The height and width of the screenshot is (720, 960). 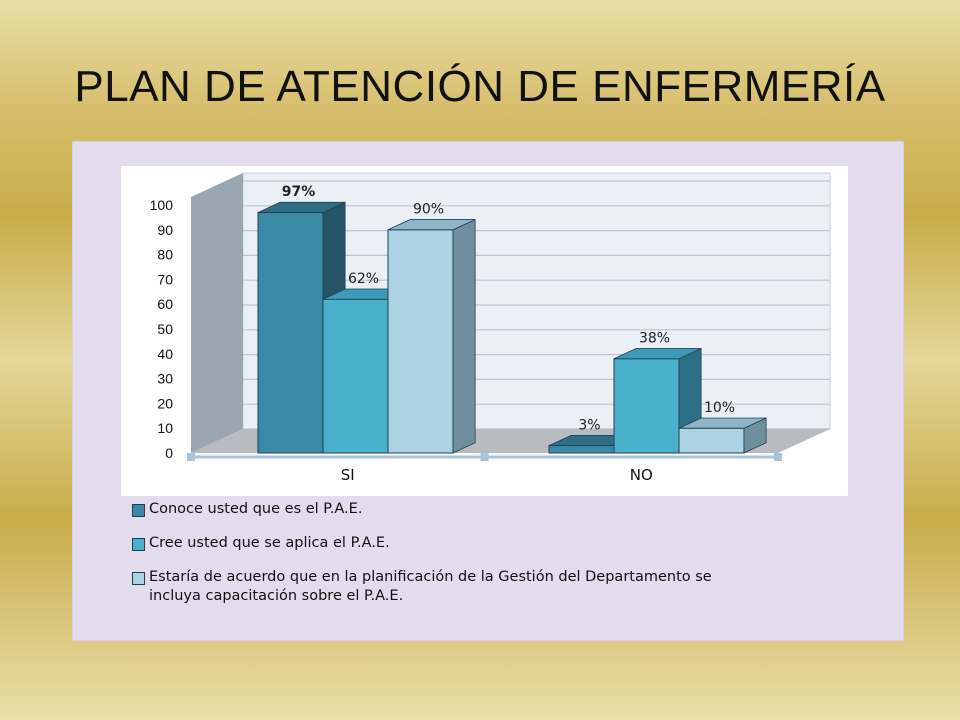 What do you see at coordinates (165, 230) in the screenshot?
I see `y-tick-label: 90` at bounding box center [165, 230].